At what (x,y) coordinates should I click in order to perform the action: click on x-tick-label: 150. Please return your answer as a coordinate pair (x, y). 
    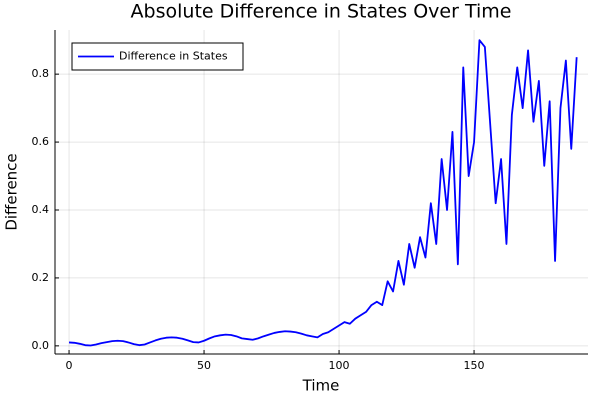
    Looking at the image, I should click on (474, 365).